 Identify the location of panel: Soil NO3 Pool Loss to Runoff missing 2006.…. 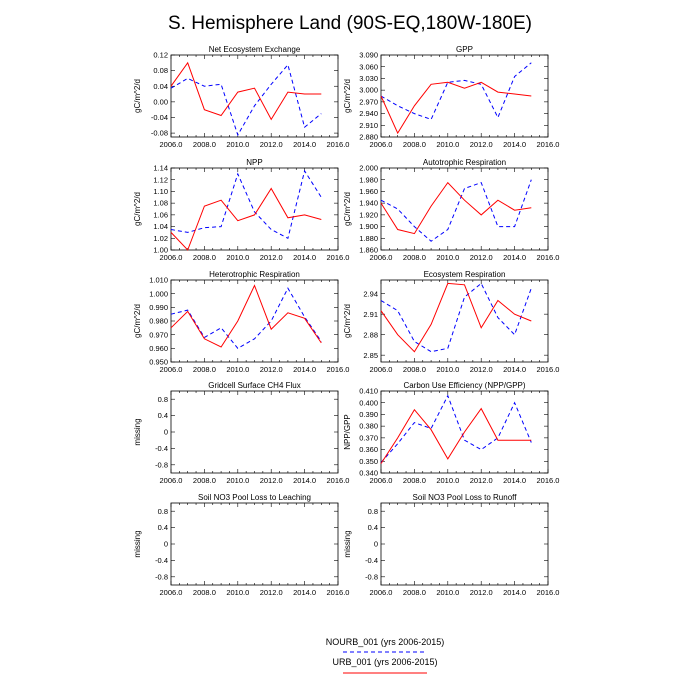
(451, 545).